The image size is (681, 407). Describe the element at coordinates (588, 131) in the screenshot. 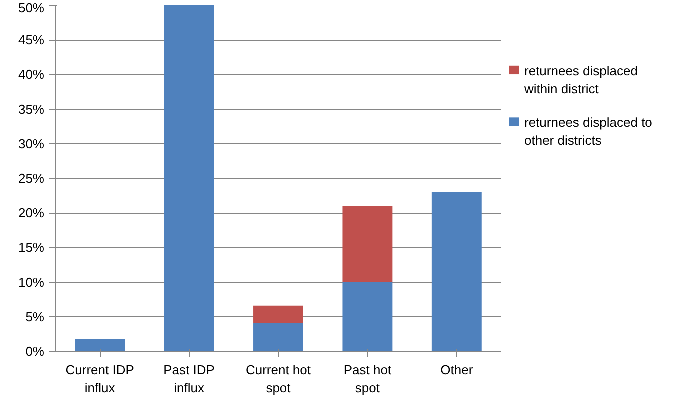

I see `legend-label: returnees displaced to other districts` at that location.